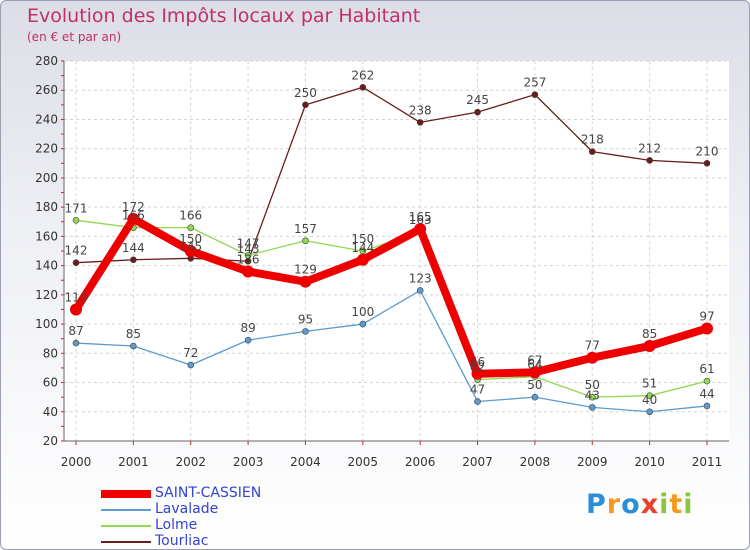 The height and width of the screenshot is (550, 750). I want to click on data-label: 129, so click(305, 270).